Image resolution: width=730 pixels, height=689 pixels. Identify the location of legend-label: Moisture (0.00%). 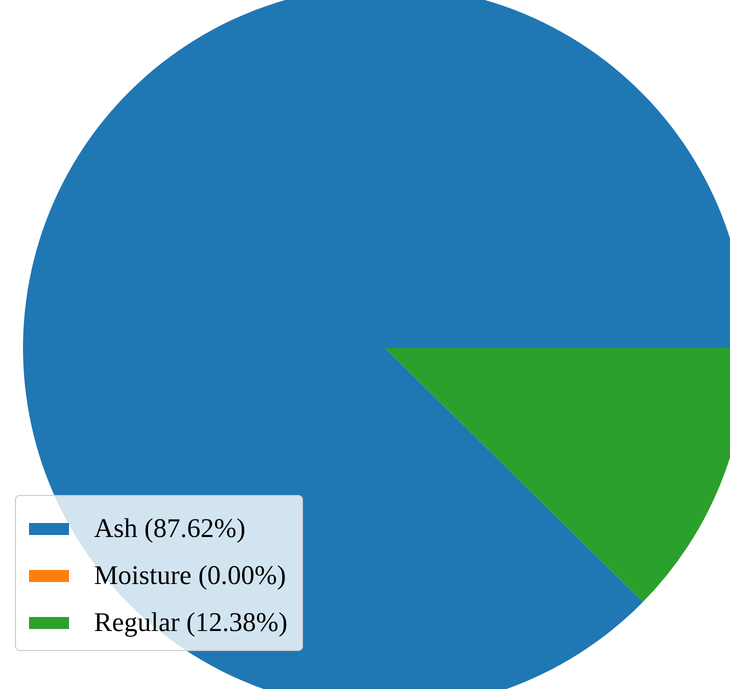
(190, 575).